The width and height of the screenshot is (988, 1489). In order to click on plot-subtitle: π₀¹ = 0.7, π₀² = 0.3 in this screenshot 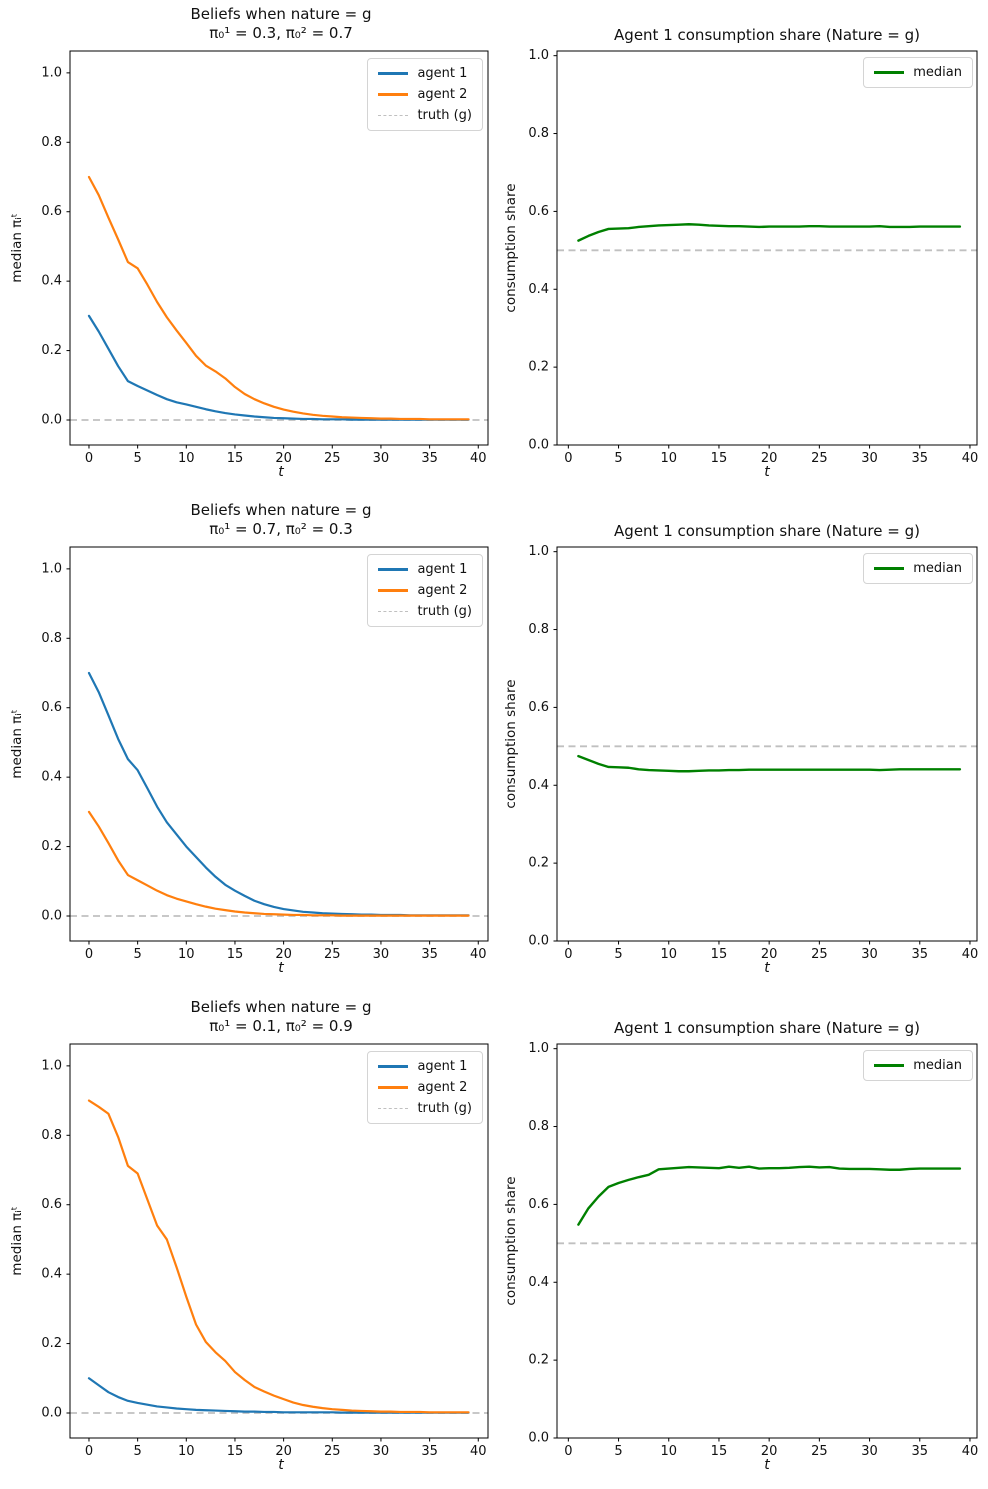, I will do `click(281, 529)`.